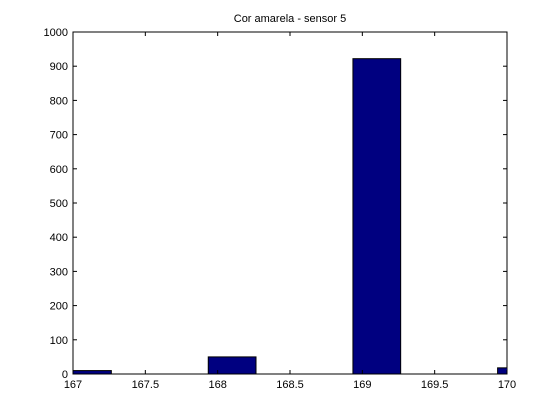 Image resolution: width=560 pixels, height=420 pixels. Describe the element at coordinates (59, 101) in the screenshot. I see `y-tick-label: 800` at that location.